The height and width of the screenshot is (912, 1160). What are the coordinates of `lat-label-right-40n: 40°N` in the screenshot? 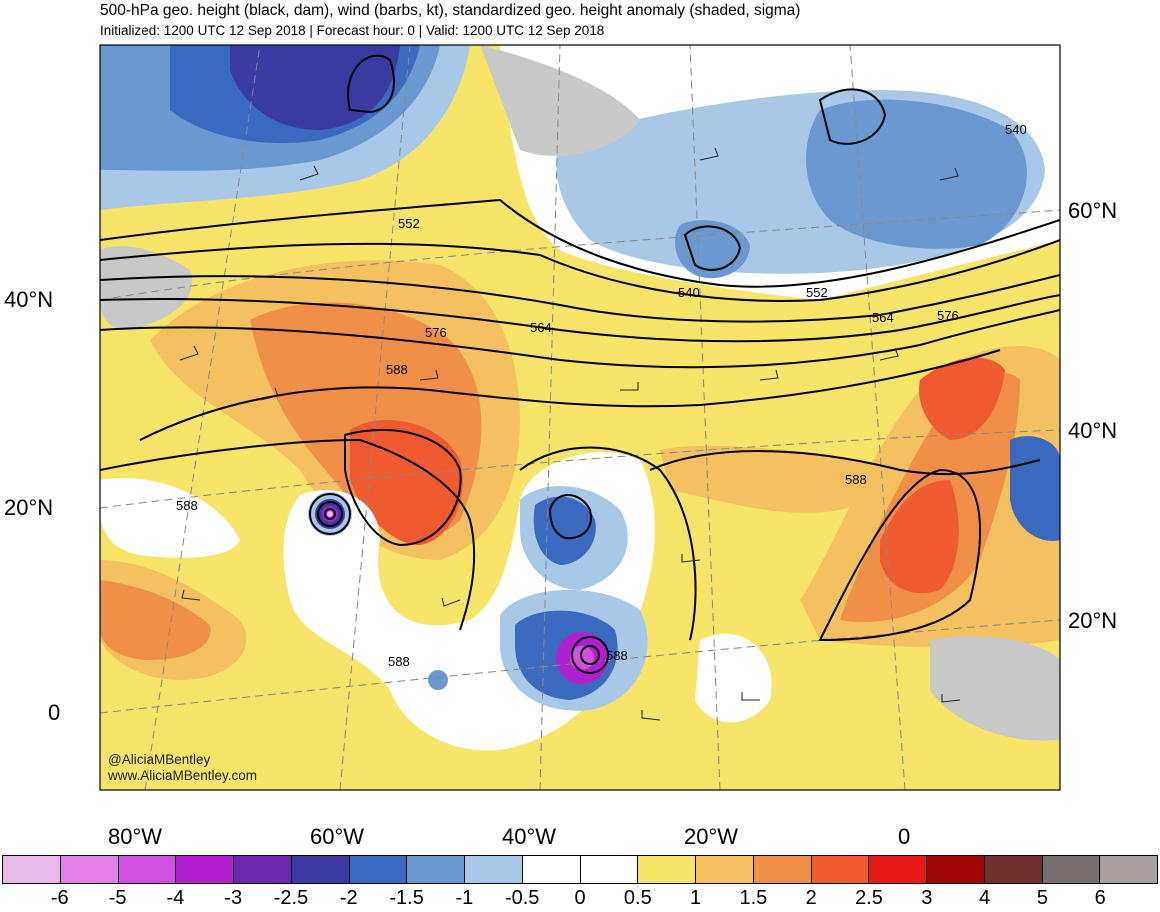 It's located at (1093, 430).